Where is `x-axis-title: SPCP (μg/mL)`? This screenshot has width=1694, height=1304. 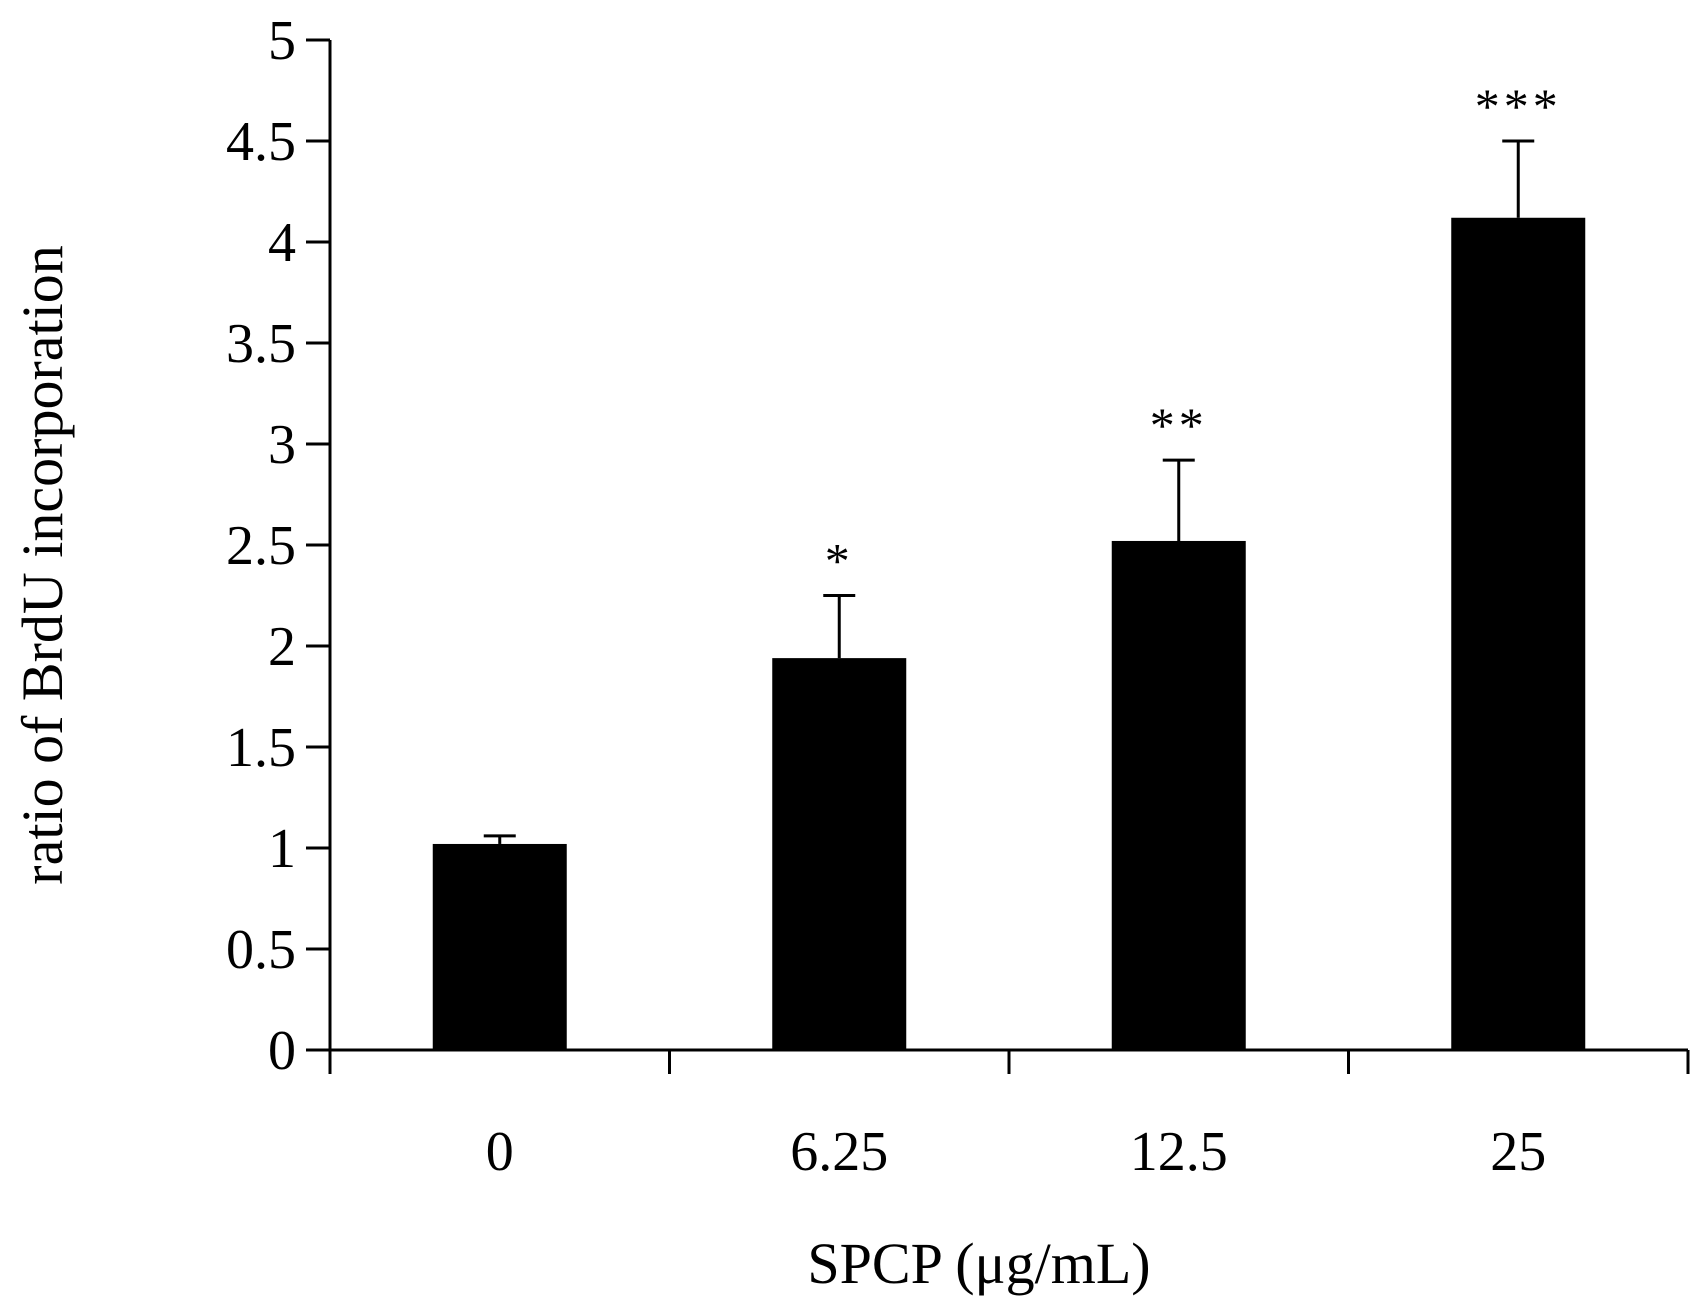 x-axis-title: SPCP (μg/mL) is located at coordinates (978, 1263).